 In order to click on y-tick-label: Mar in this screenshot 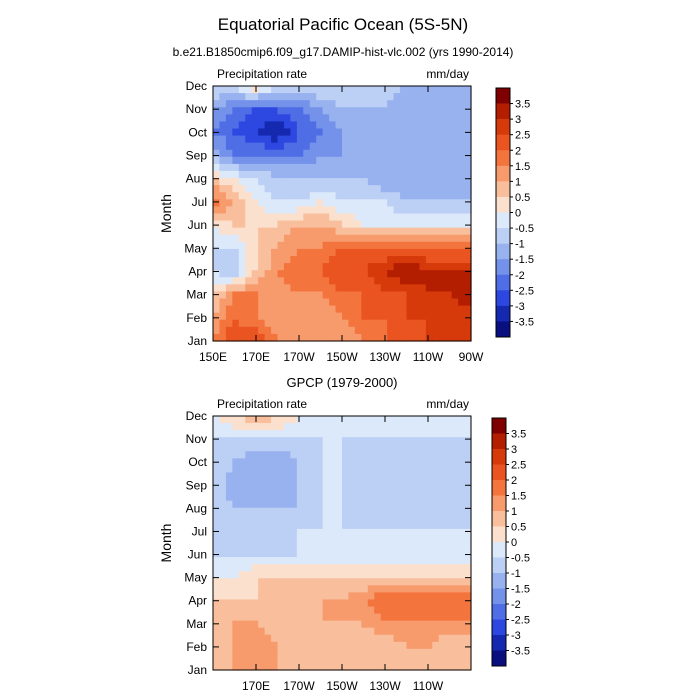, I will do `click(196, 624)`.